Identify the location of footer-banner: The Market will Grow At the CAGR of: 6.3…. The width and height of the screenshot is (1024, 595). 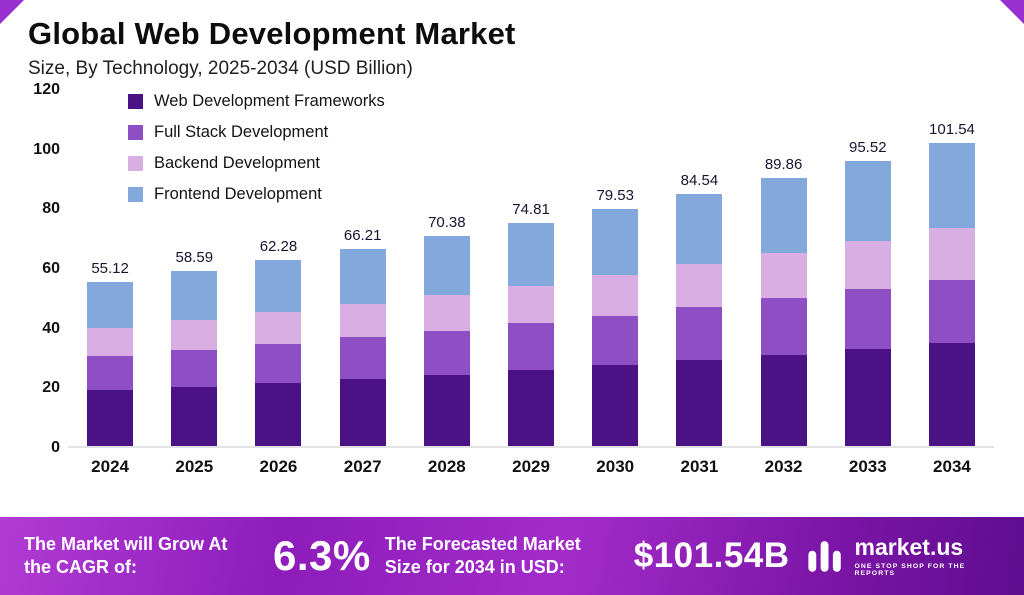
(512, 556).